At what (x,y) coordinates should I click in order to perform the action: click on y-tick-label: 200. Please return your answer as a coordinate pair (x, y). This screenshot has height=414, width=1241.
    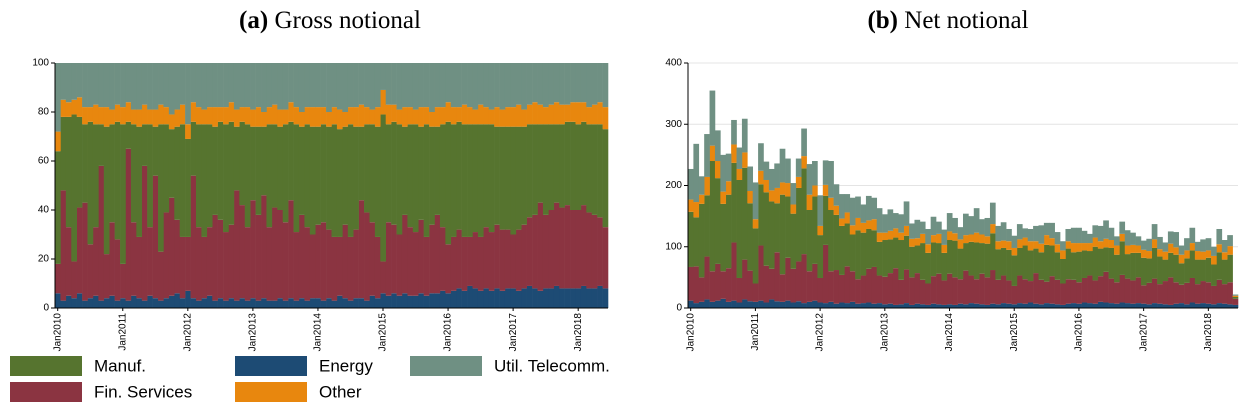
    Looking at the image, I should click on (673, 185).